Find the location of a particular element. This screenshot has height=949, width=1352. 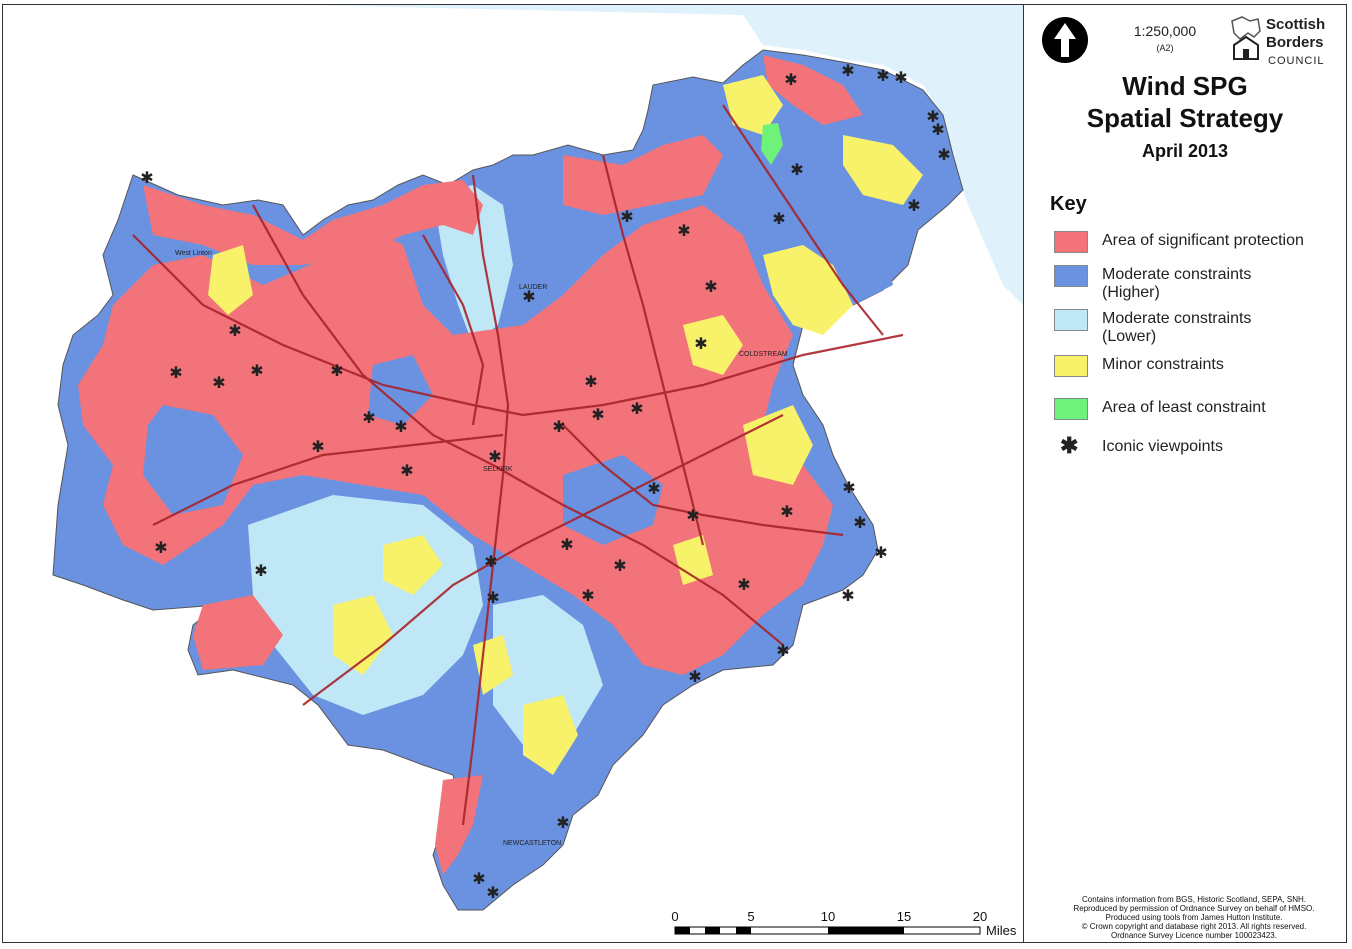

scale-bar-label: 15 is located at coordinates (904, 916).